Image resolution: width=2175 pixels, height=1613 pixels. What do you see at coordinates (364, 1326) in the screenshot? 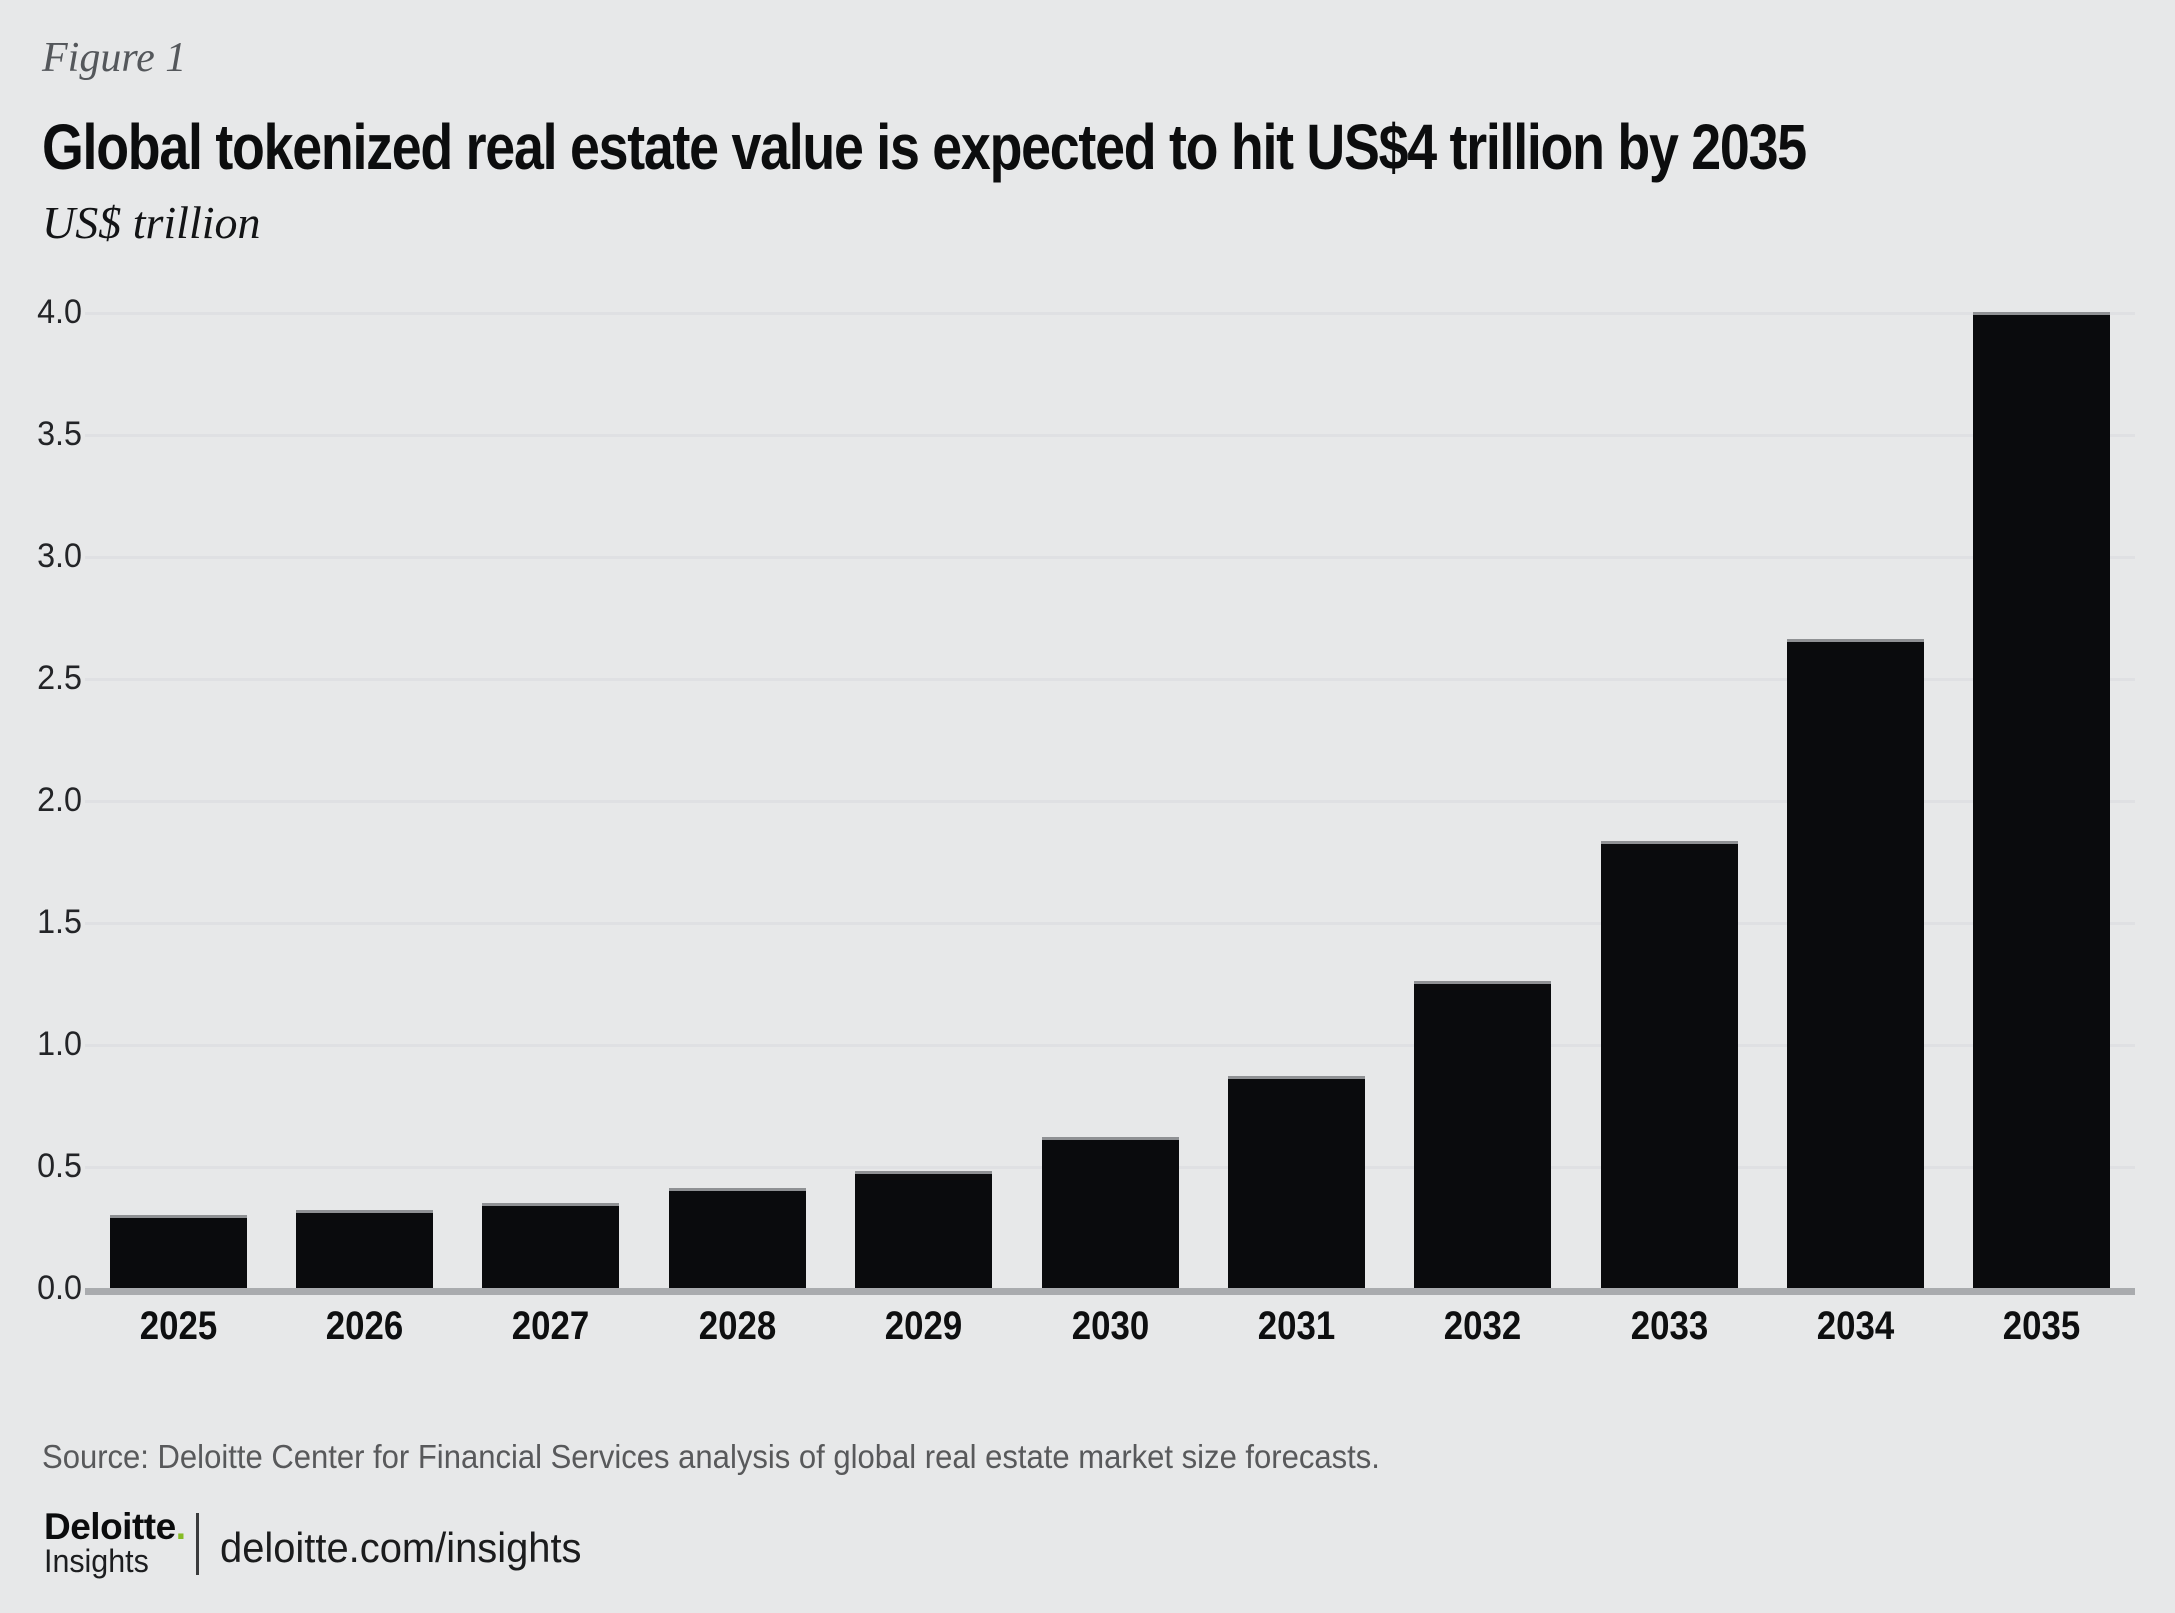
I see `x-axis-label-2026: 2026` at bounding box center [364, 1326].